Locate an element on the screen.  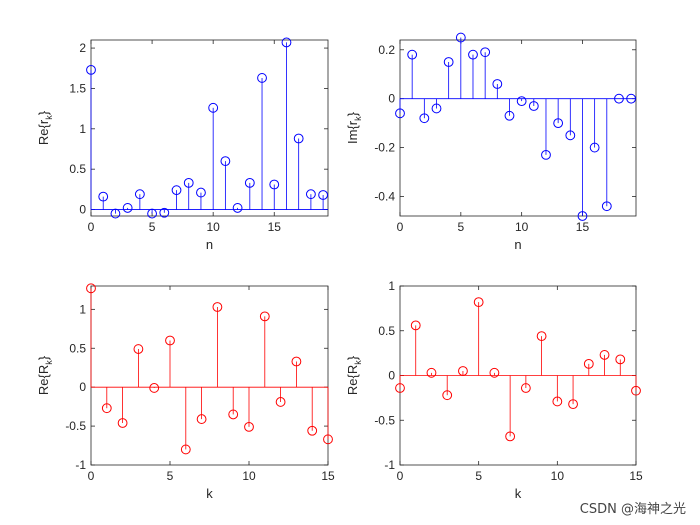
y-tick-label: 2 is located at coordinates (82, 48).